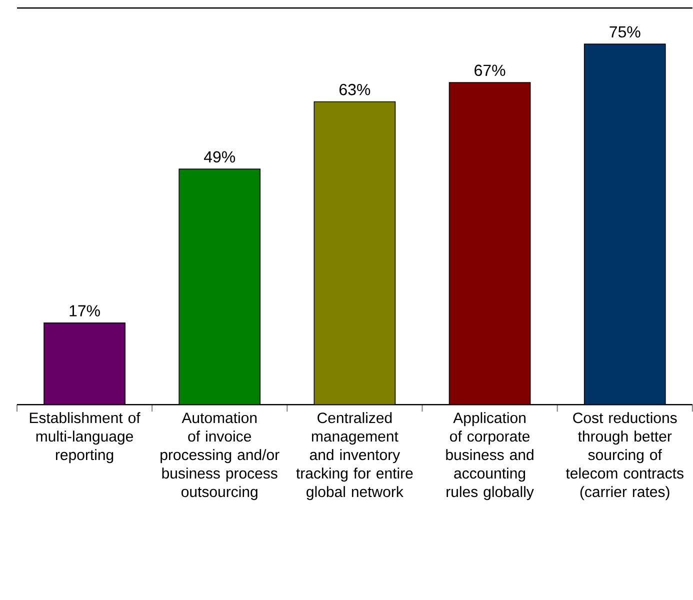  Describe the element at coordinates (490, 70) in the screenshot. I see `data-label: 67%` at that location.